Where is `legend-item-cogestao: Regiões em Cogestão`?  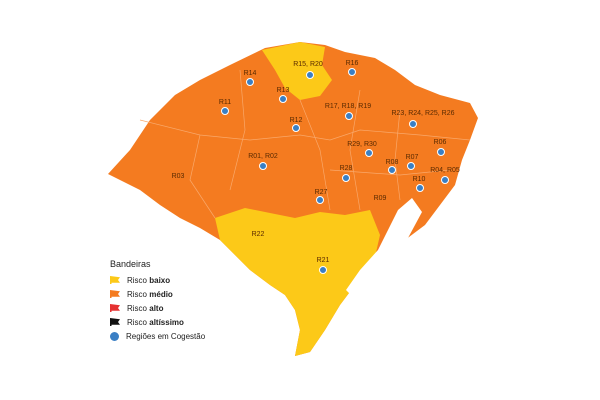 legend-item-cogestao: Regiões em Cogestão is located at coordinates (157, 336).